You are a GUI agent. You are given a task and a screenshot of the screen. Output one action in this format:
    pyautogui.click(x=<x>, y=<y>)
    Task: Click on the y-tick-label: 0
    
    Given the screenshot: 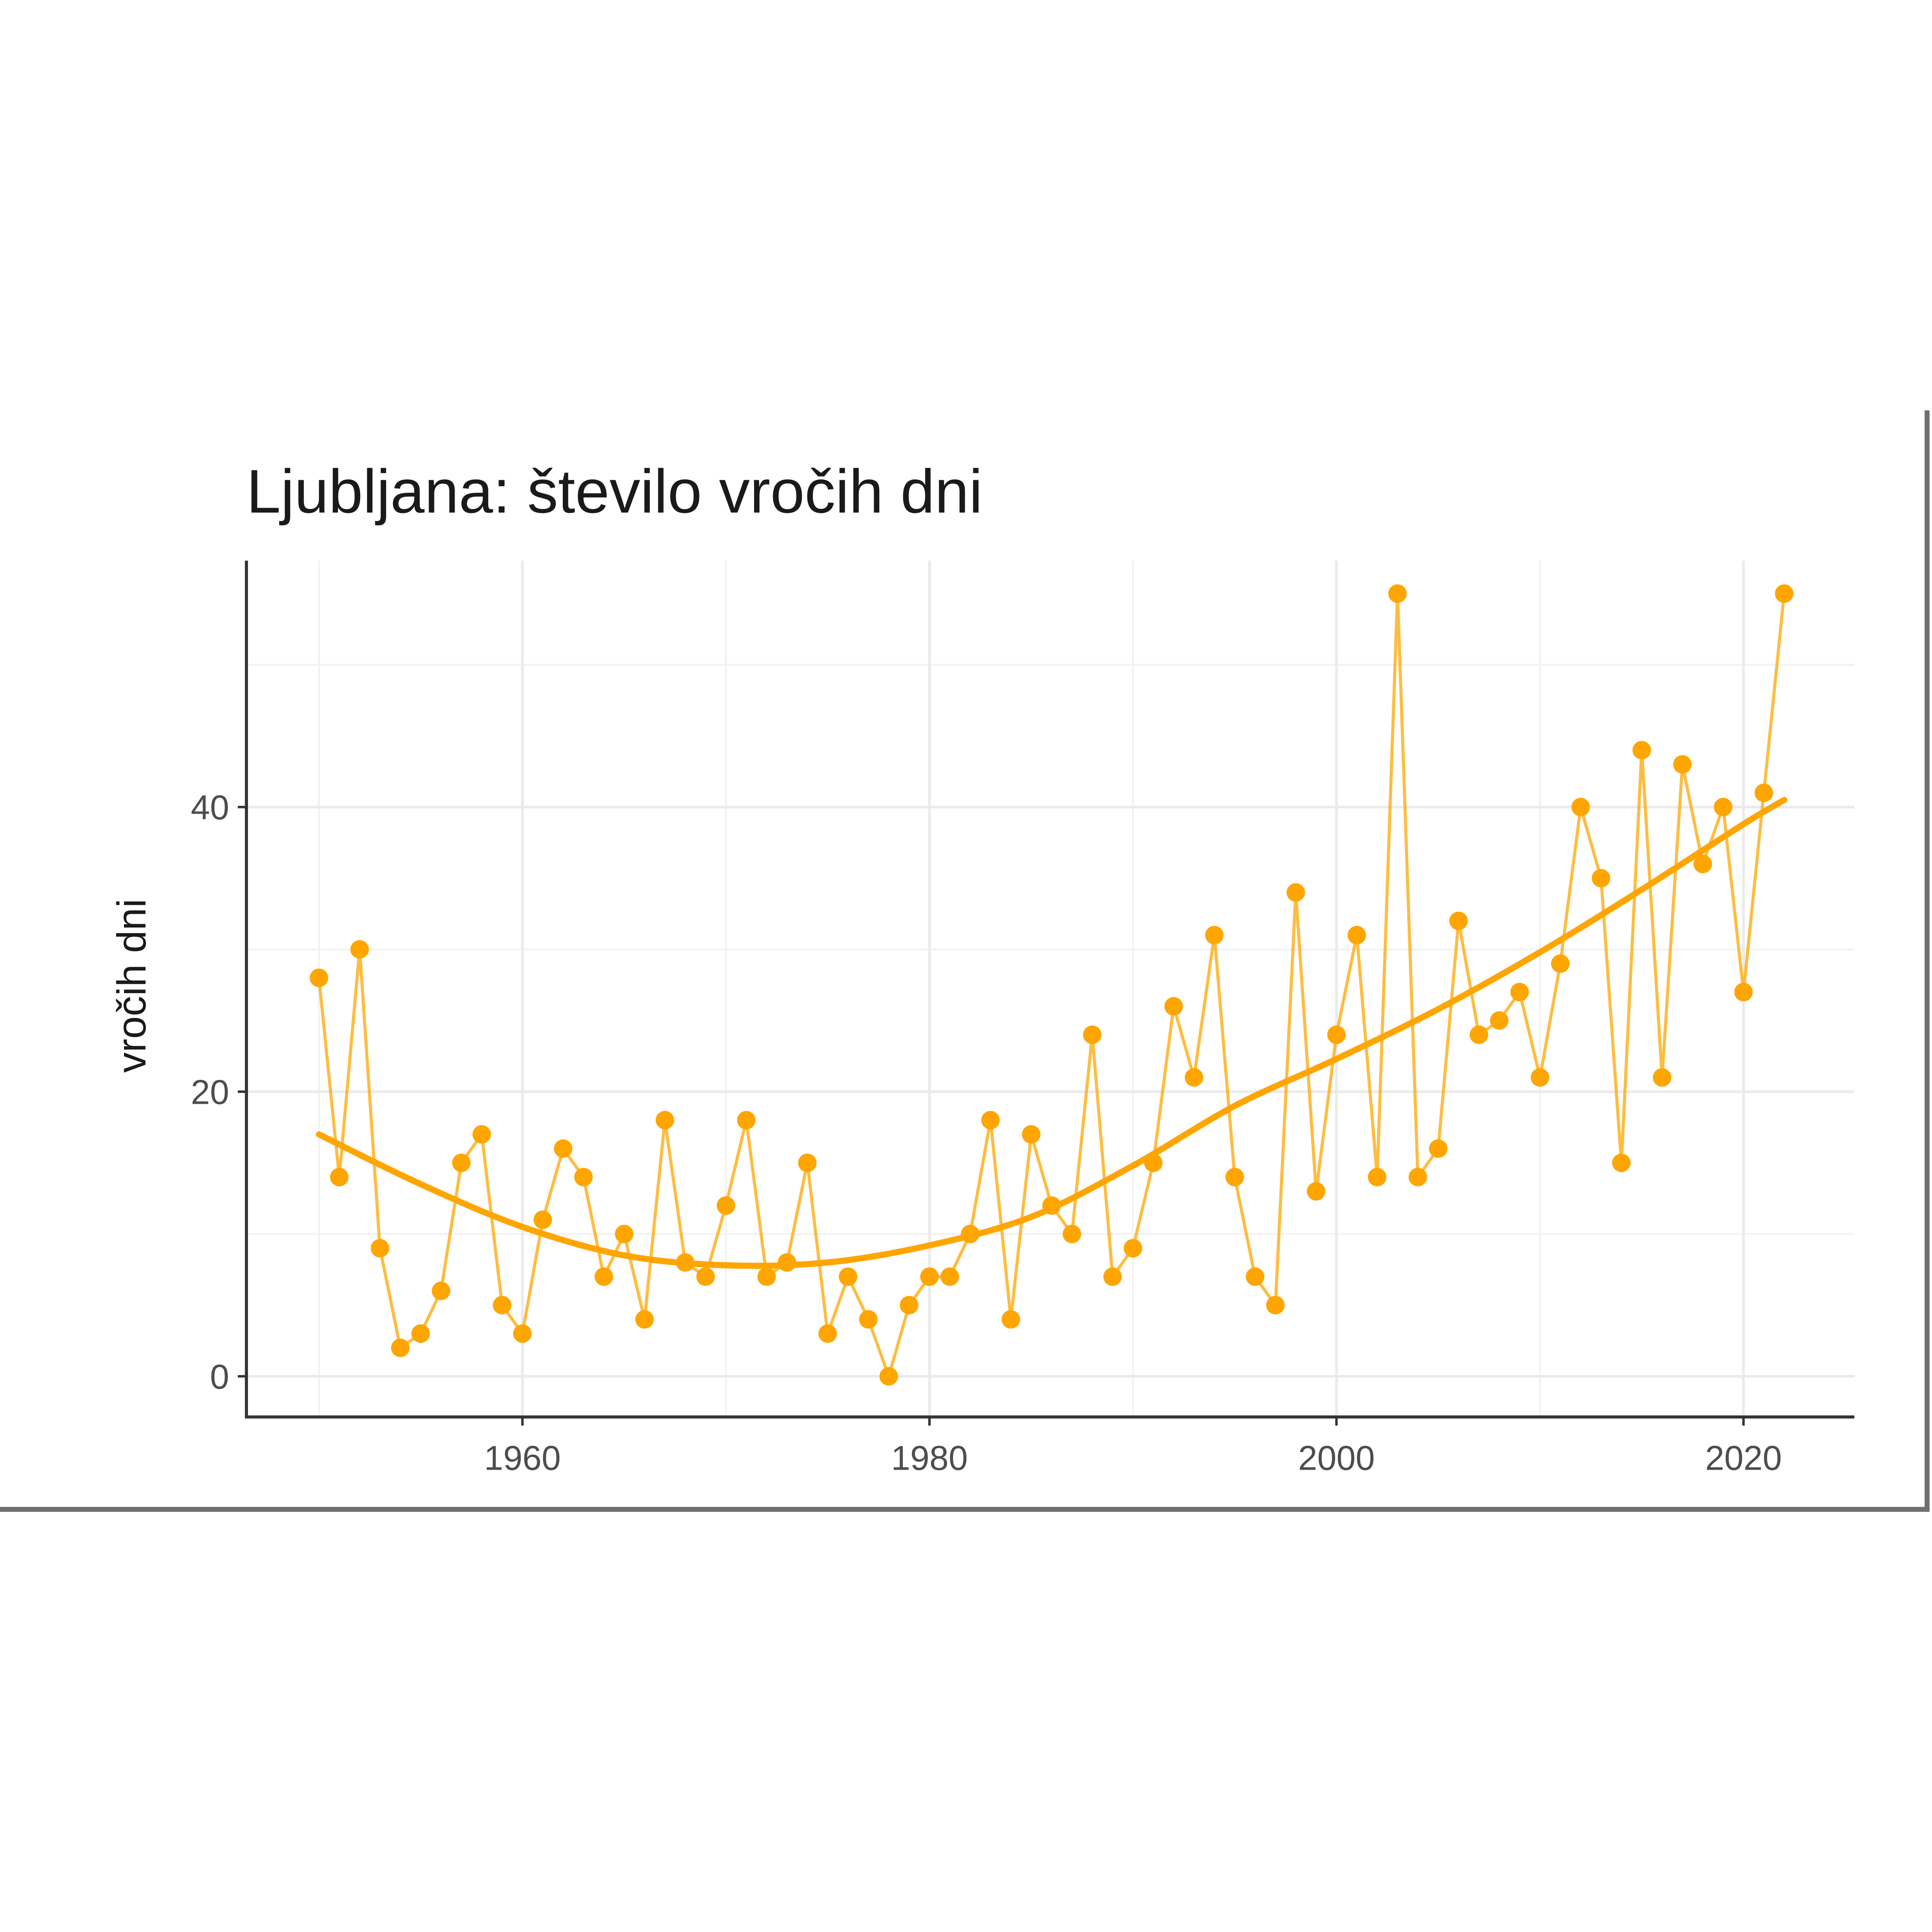 What is the action you would take?
    pyautogui.click(x=219, y=1377)
    